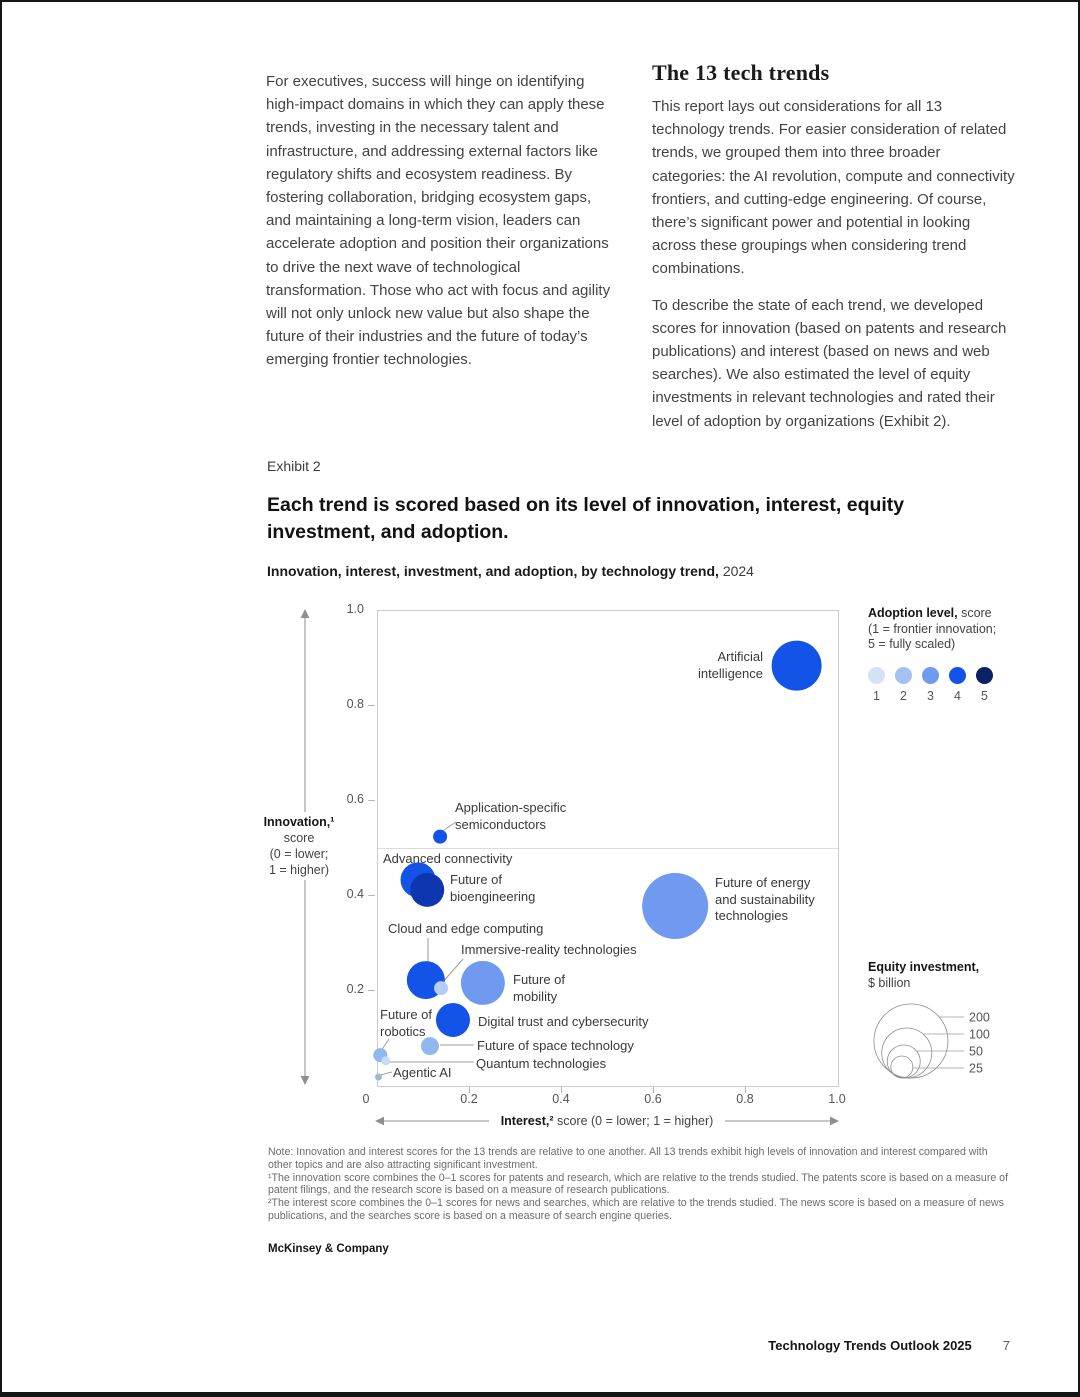 The width and height of the screenshot is (1080, 1397). Describe the element at coordinates (452, 1019) in the screenshot. I see `bubble-digital-trust-and-cybersecurity` at that location.